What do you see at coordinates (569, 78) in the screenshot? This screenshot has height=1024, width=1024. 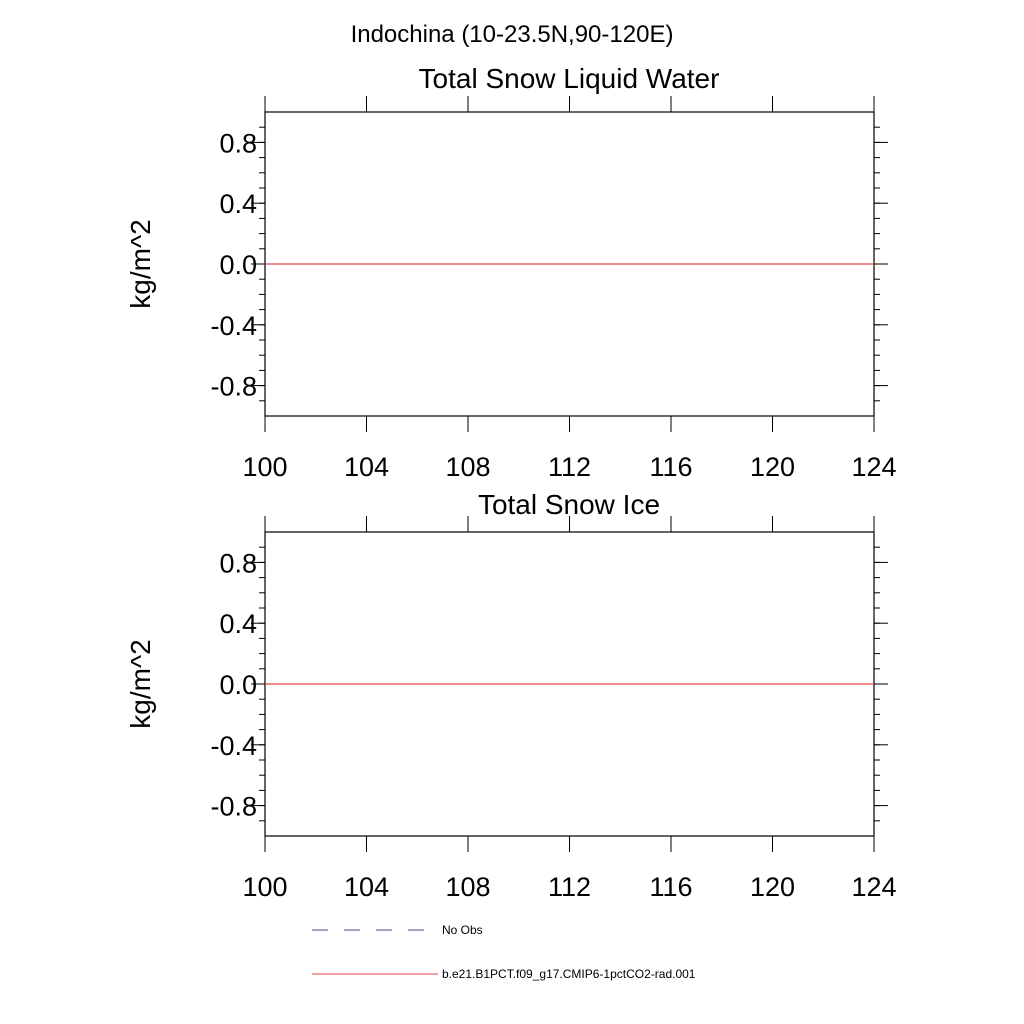 I see `panel-title: Total Snow Liquid Water` at bounding box center [569, 78].